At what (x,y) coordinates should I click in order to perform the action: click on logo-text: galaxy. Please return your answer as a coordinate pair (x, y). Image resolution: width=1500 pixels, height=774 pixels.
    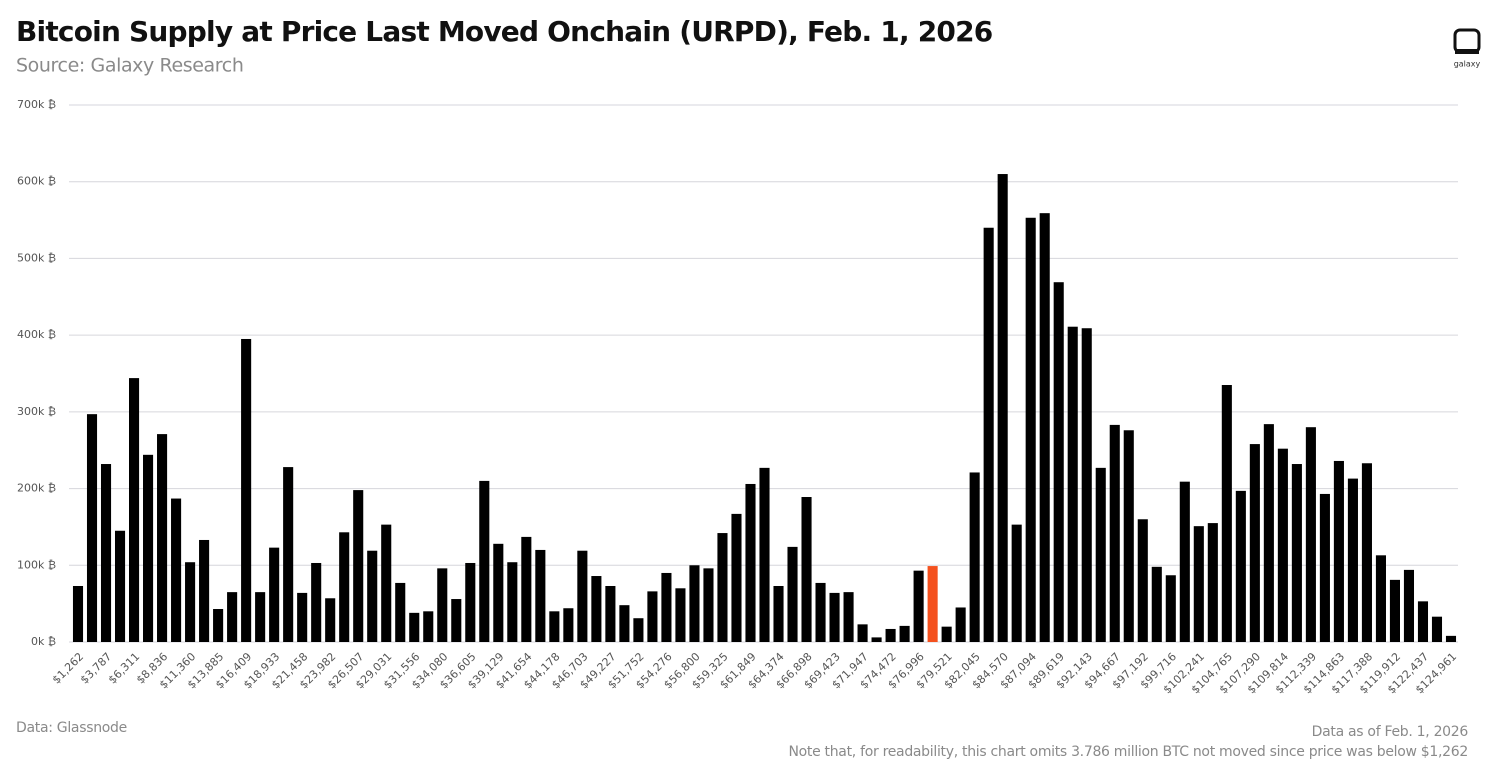
    Looking at the image, I should click on (1467, 64).